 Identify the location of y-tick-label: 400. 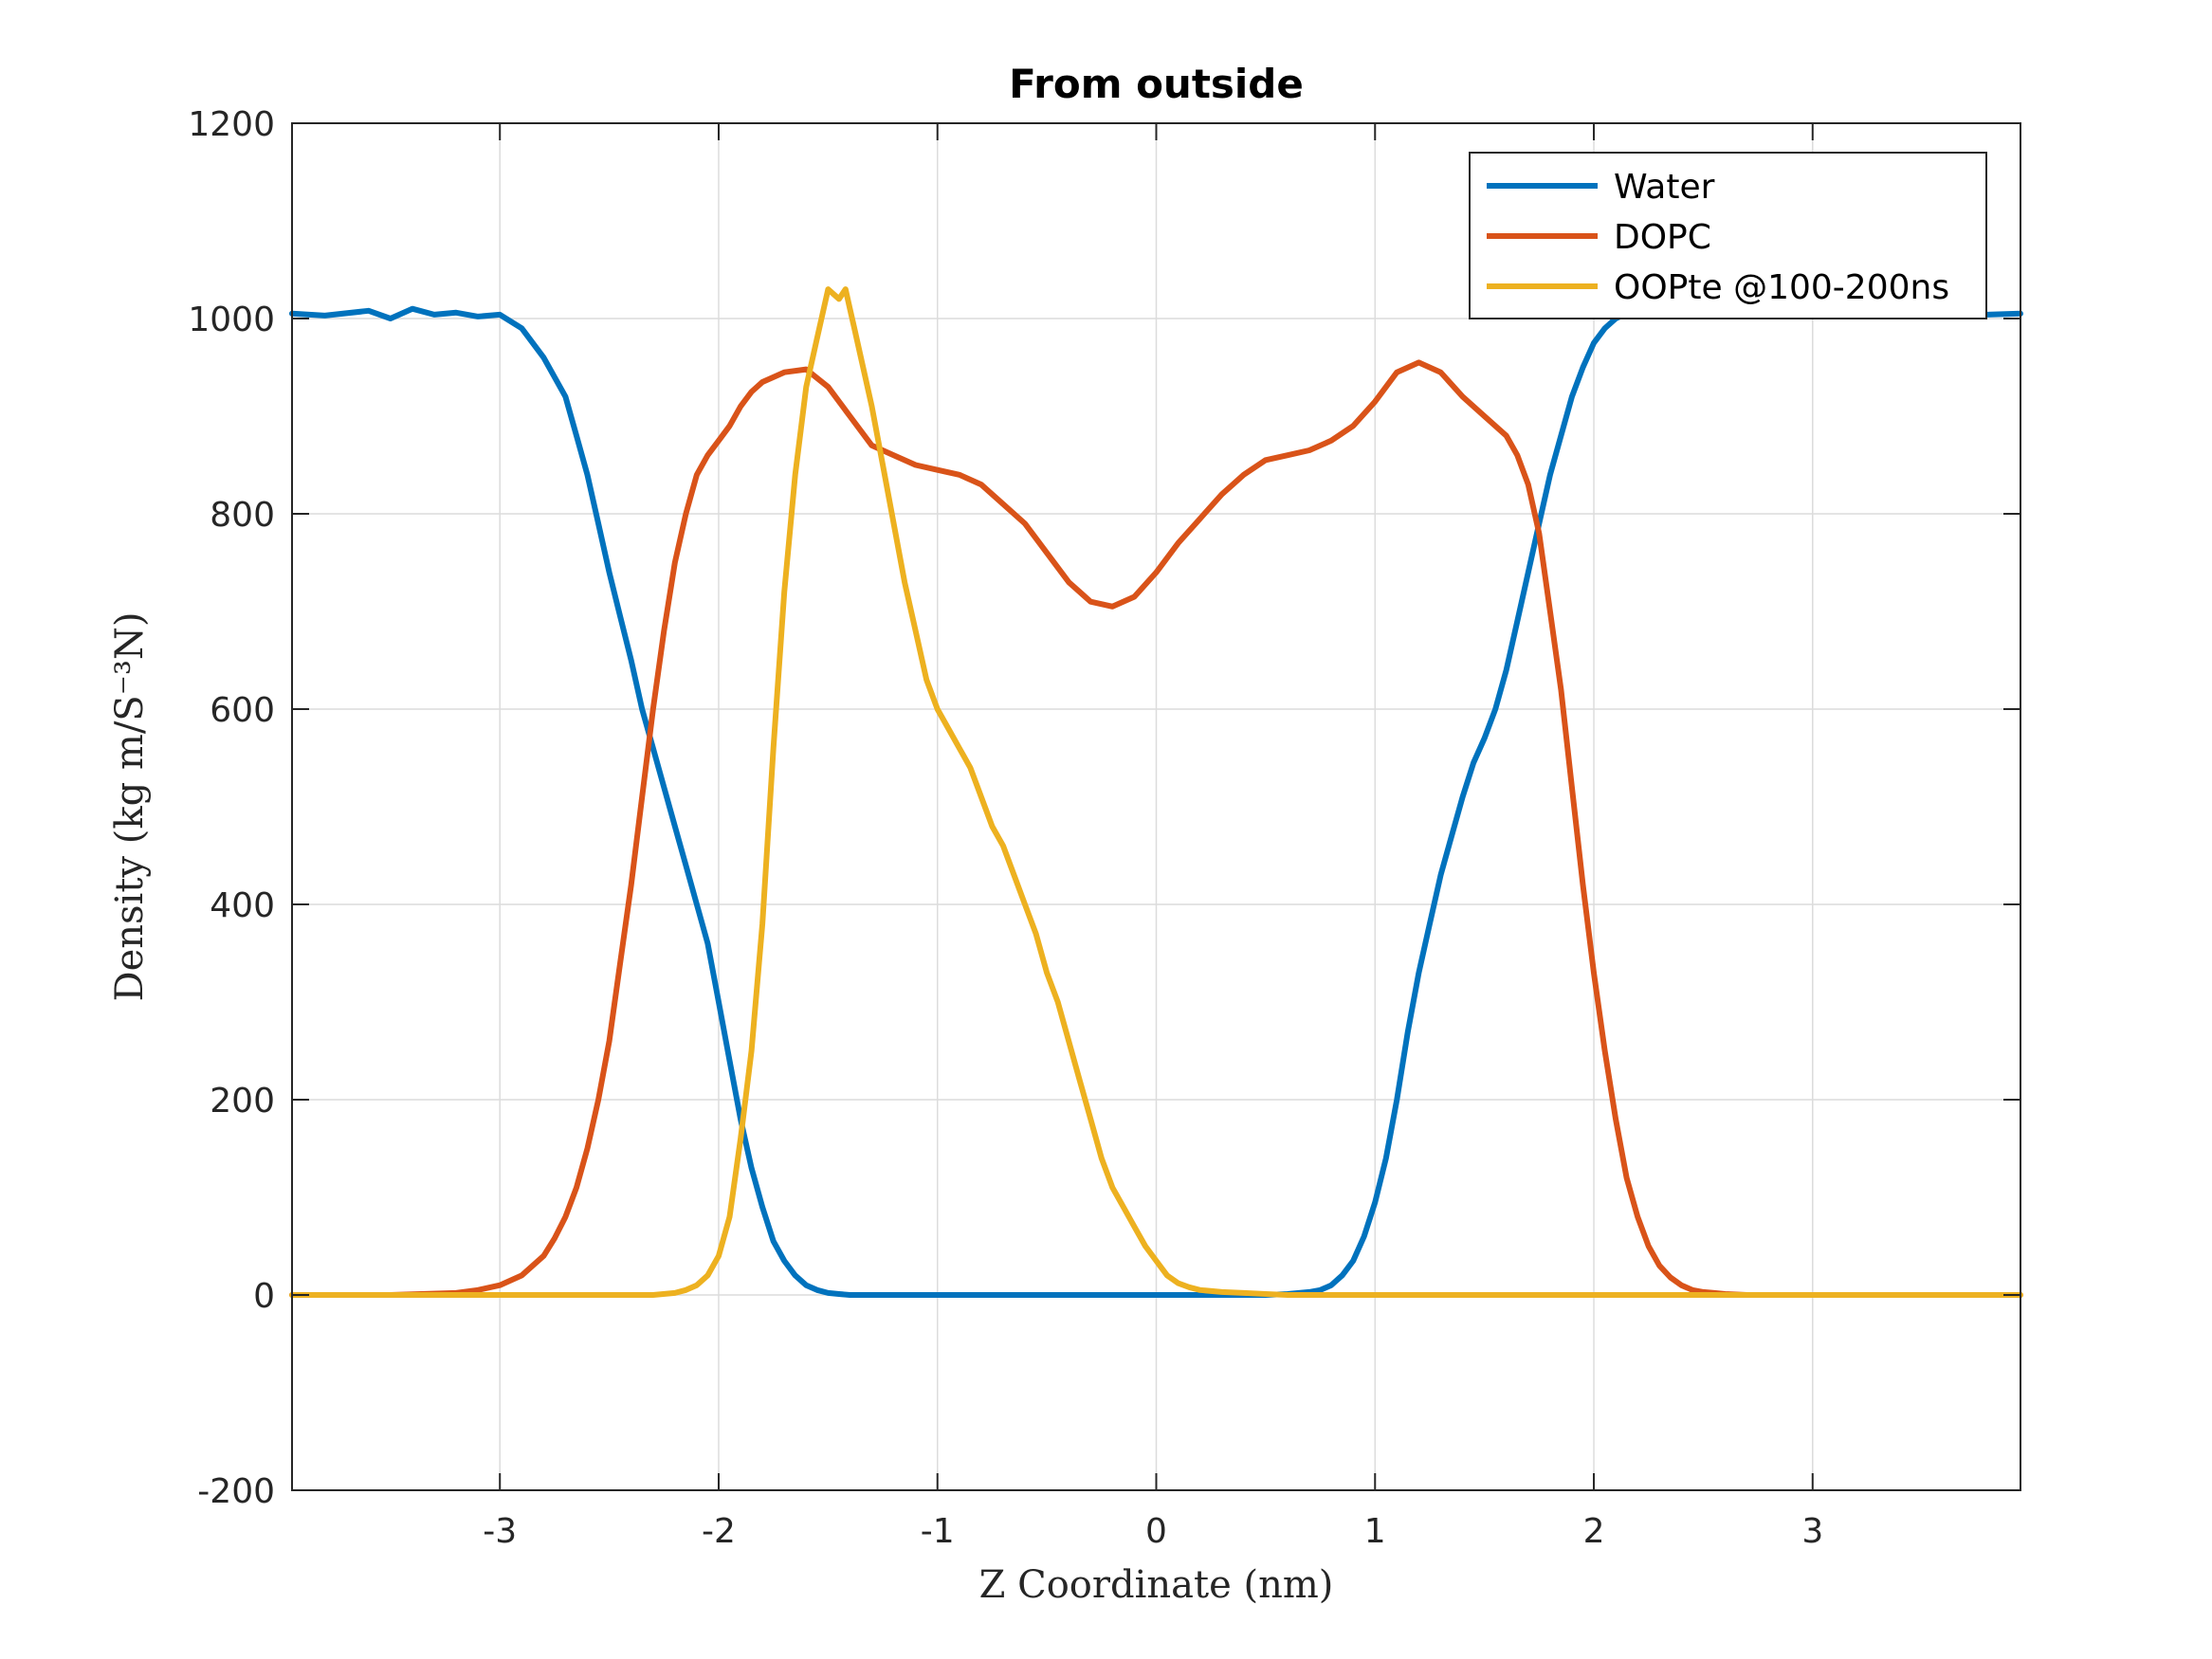
(242, 905).